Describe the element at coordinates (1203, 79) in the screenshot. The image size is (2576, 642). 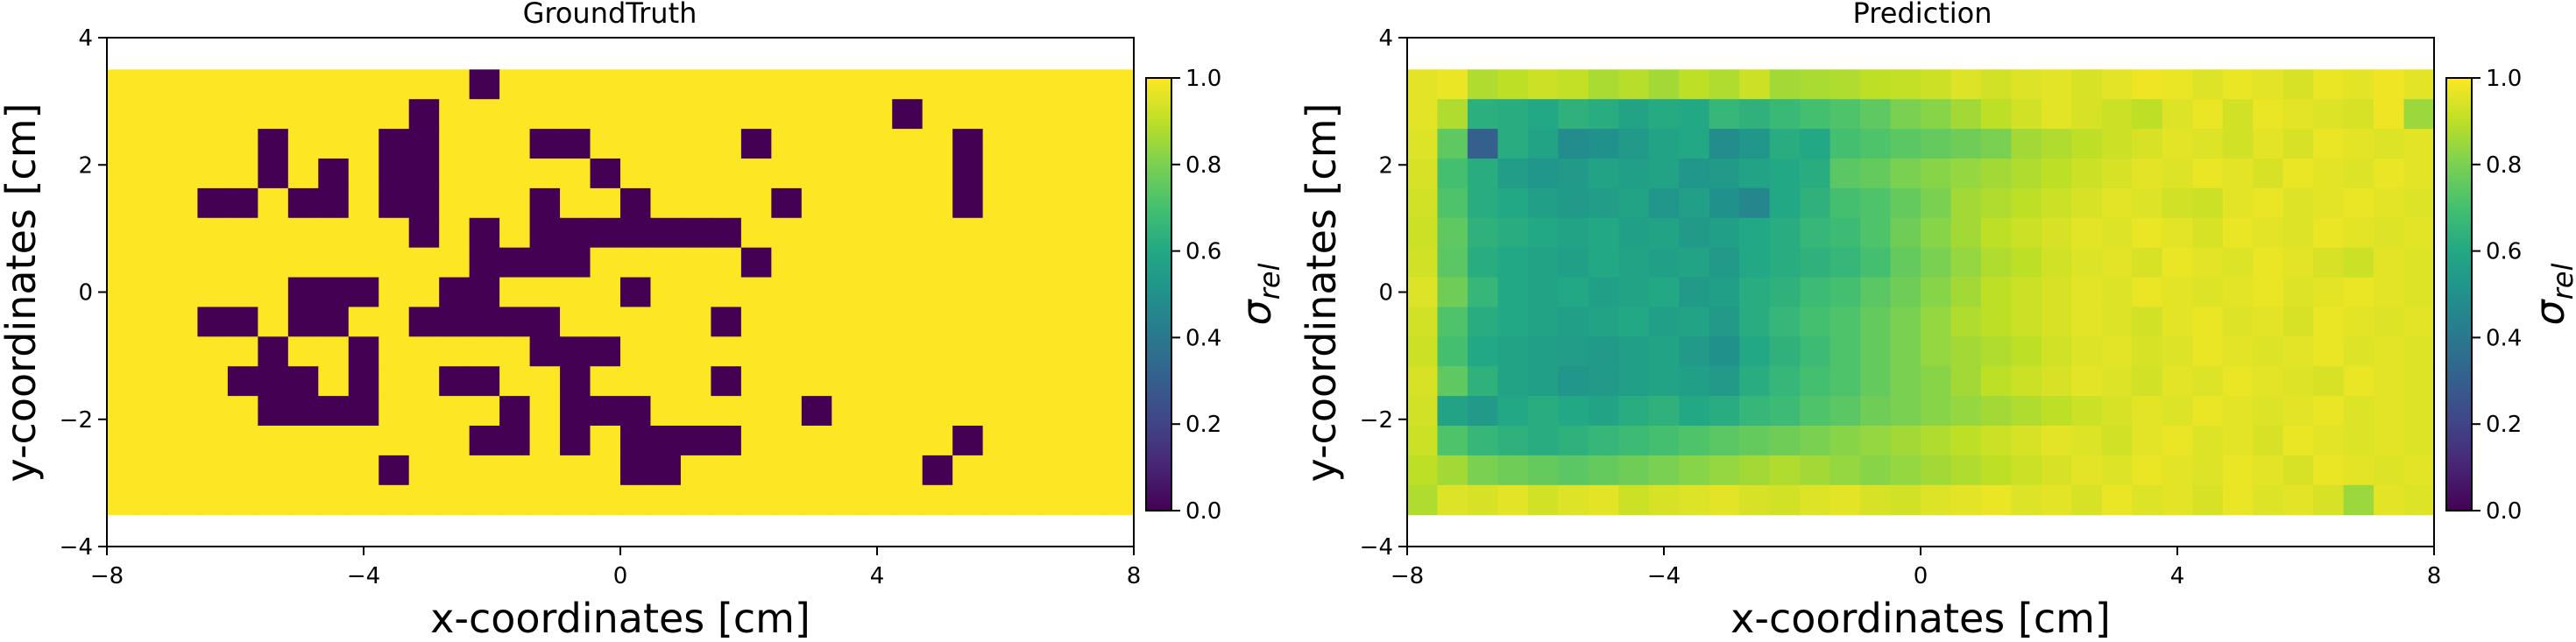
I see `colorbar-tick-label: 1.0` at that location.